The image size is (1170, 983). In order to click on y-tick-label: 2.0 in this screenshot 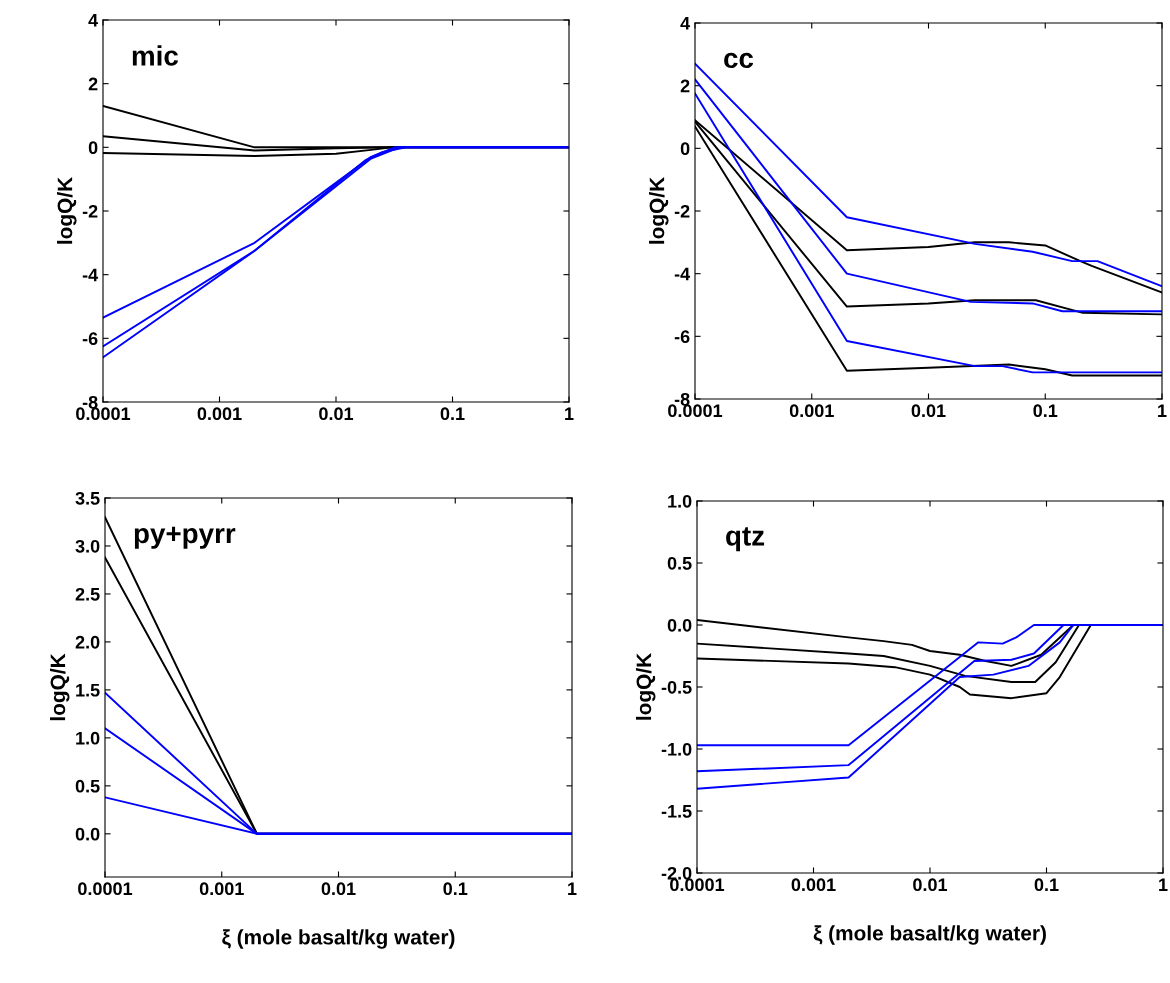, I will do `click(87, 642)`.